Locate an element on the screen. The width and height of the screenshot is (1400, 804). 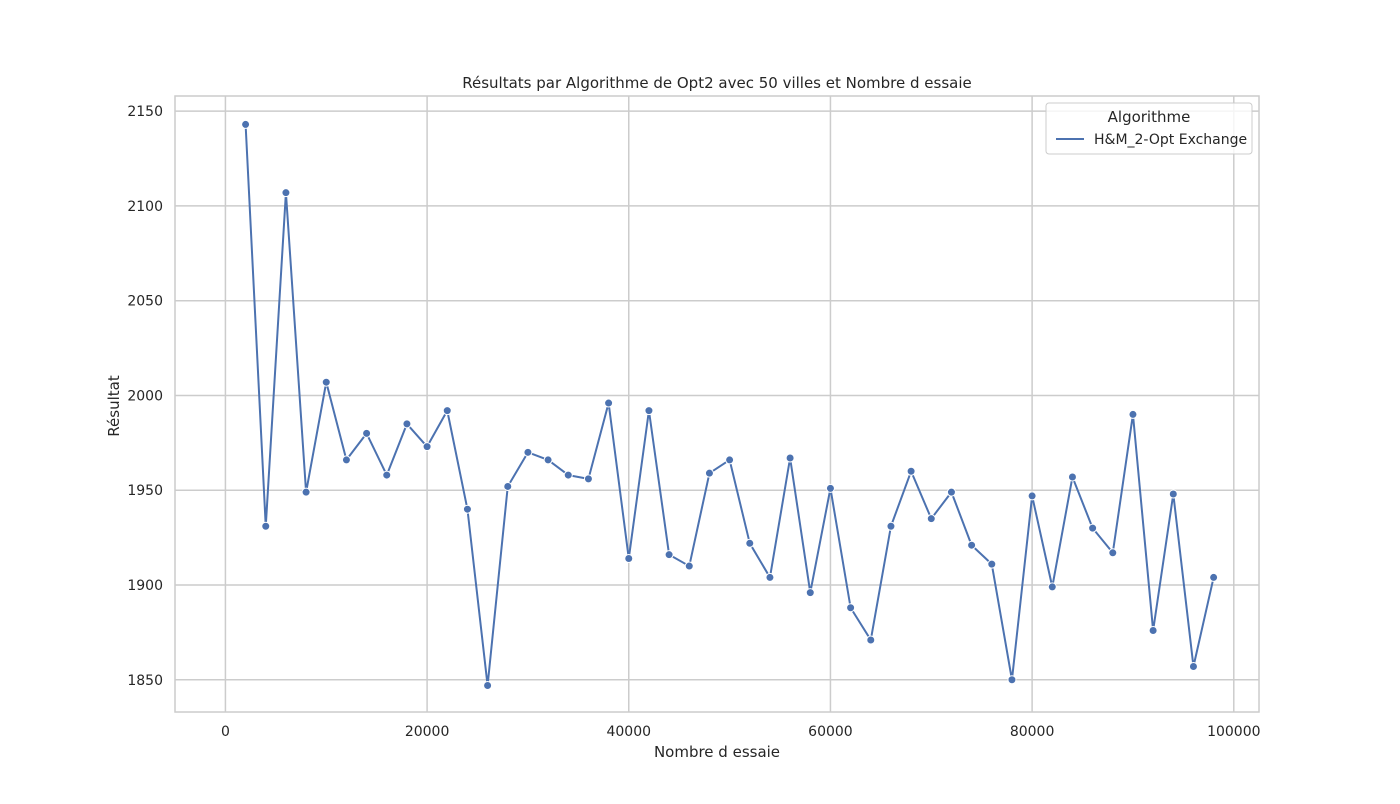
legend: Algorithme H&M_2-Opt Exchange is located at coordinates (1149, 128).